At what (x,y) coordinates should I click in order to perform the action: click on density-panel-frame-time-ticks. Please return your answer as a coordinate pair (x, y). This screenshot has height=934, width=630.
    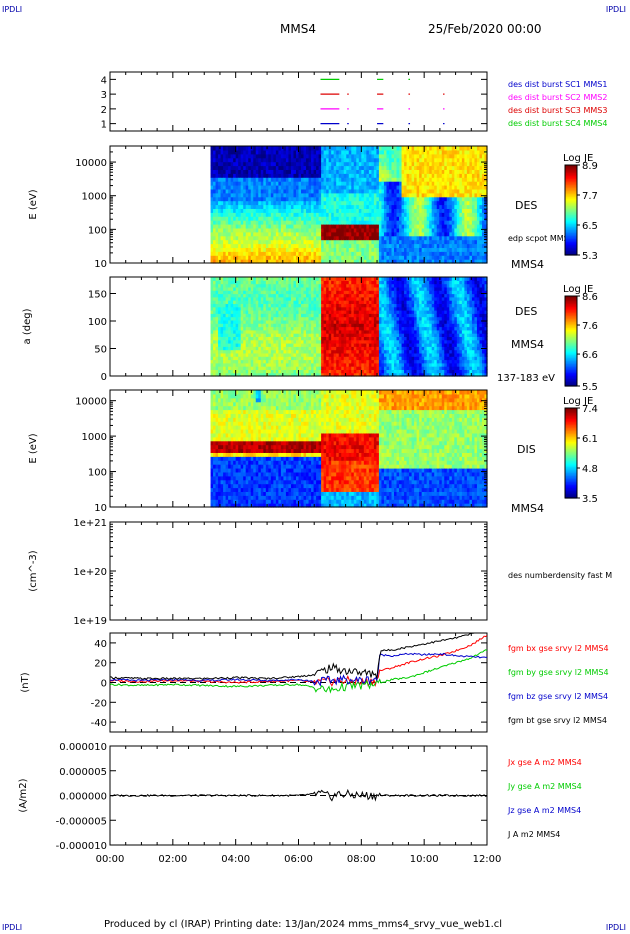
    Looking at the image, I should click on (298, 571).